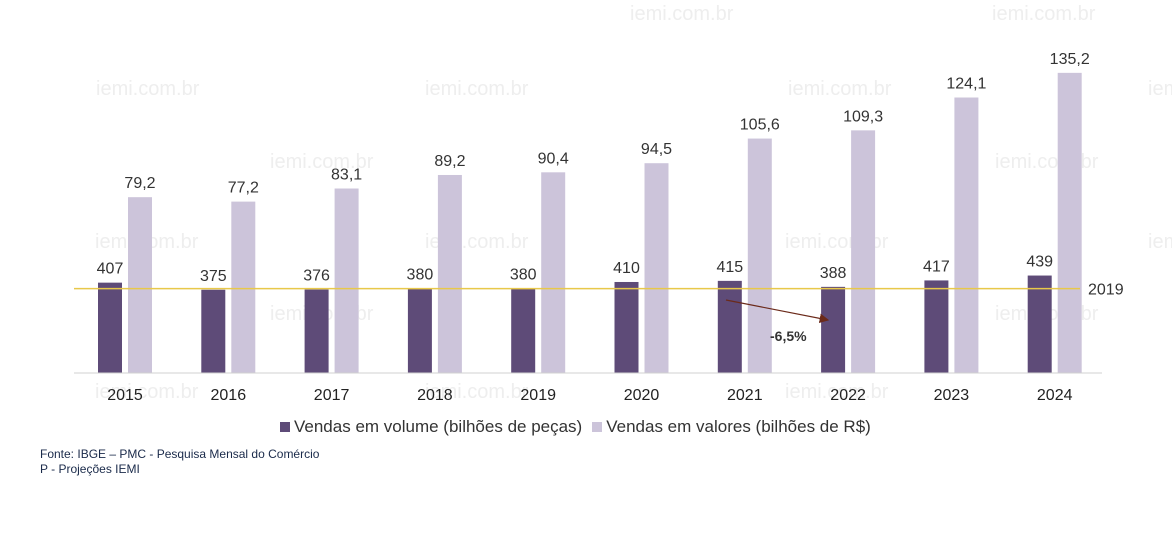 The image size is (1172, 534). I want to click on data-label-volume-2022: 388, so click(833, 273).